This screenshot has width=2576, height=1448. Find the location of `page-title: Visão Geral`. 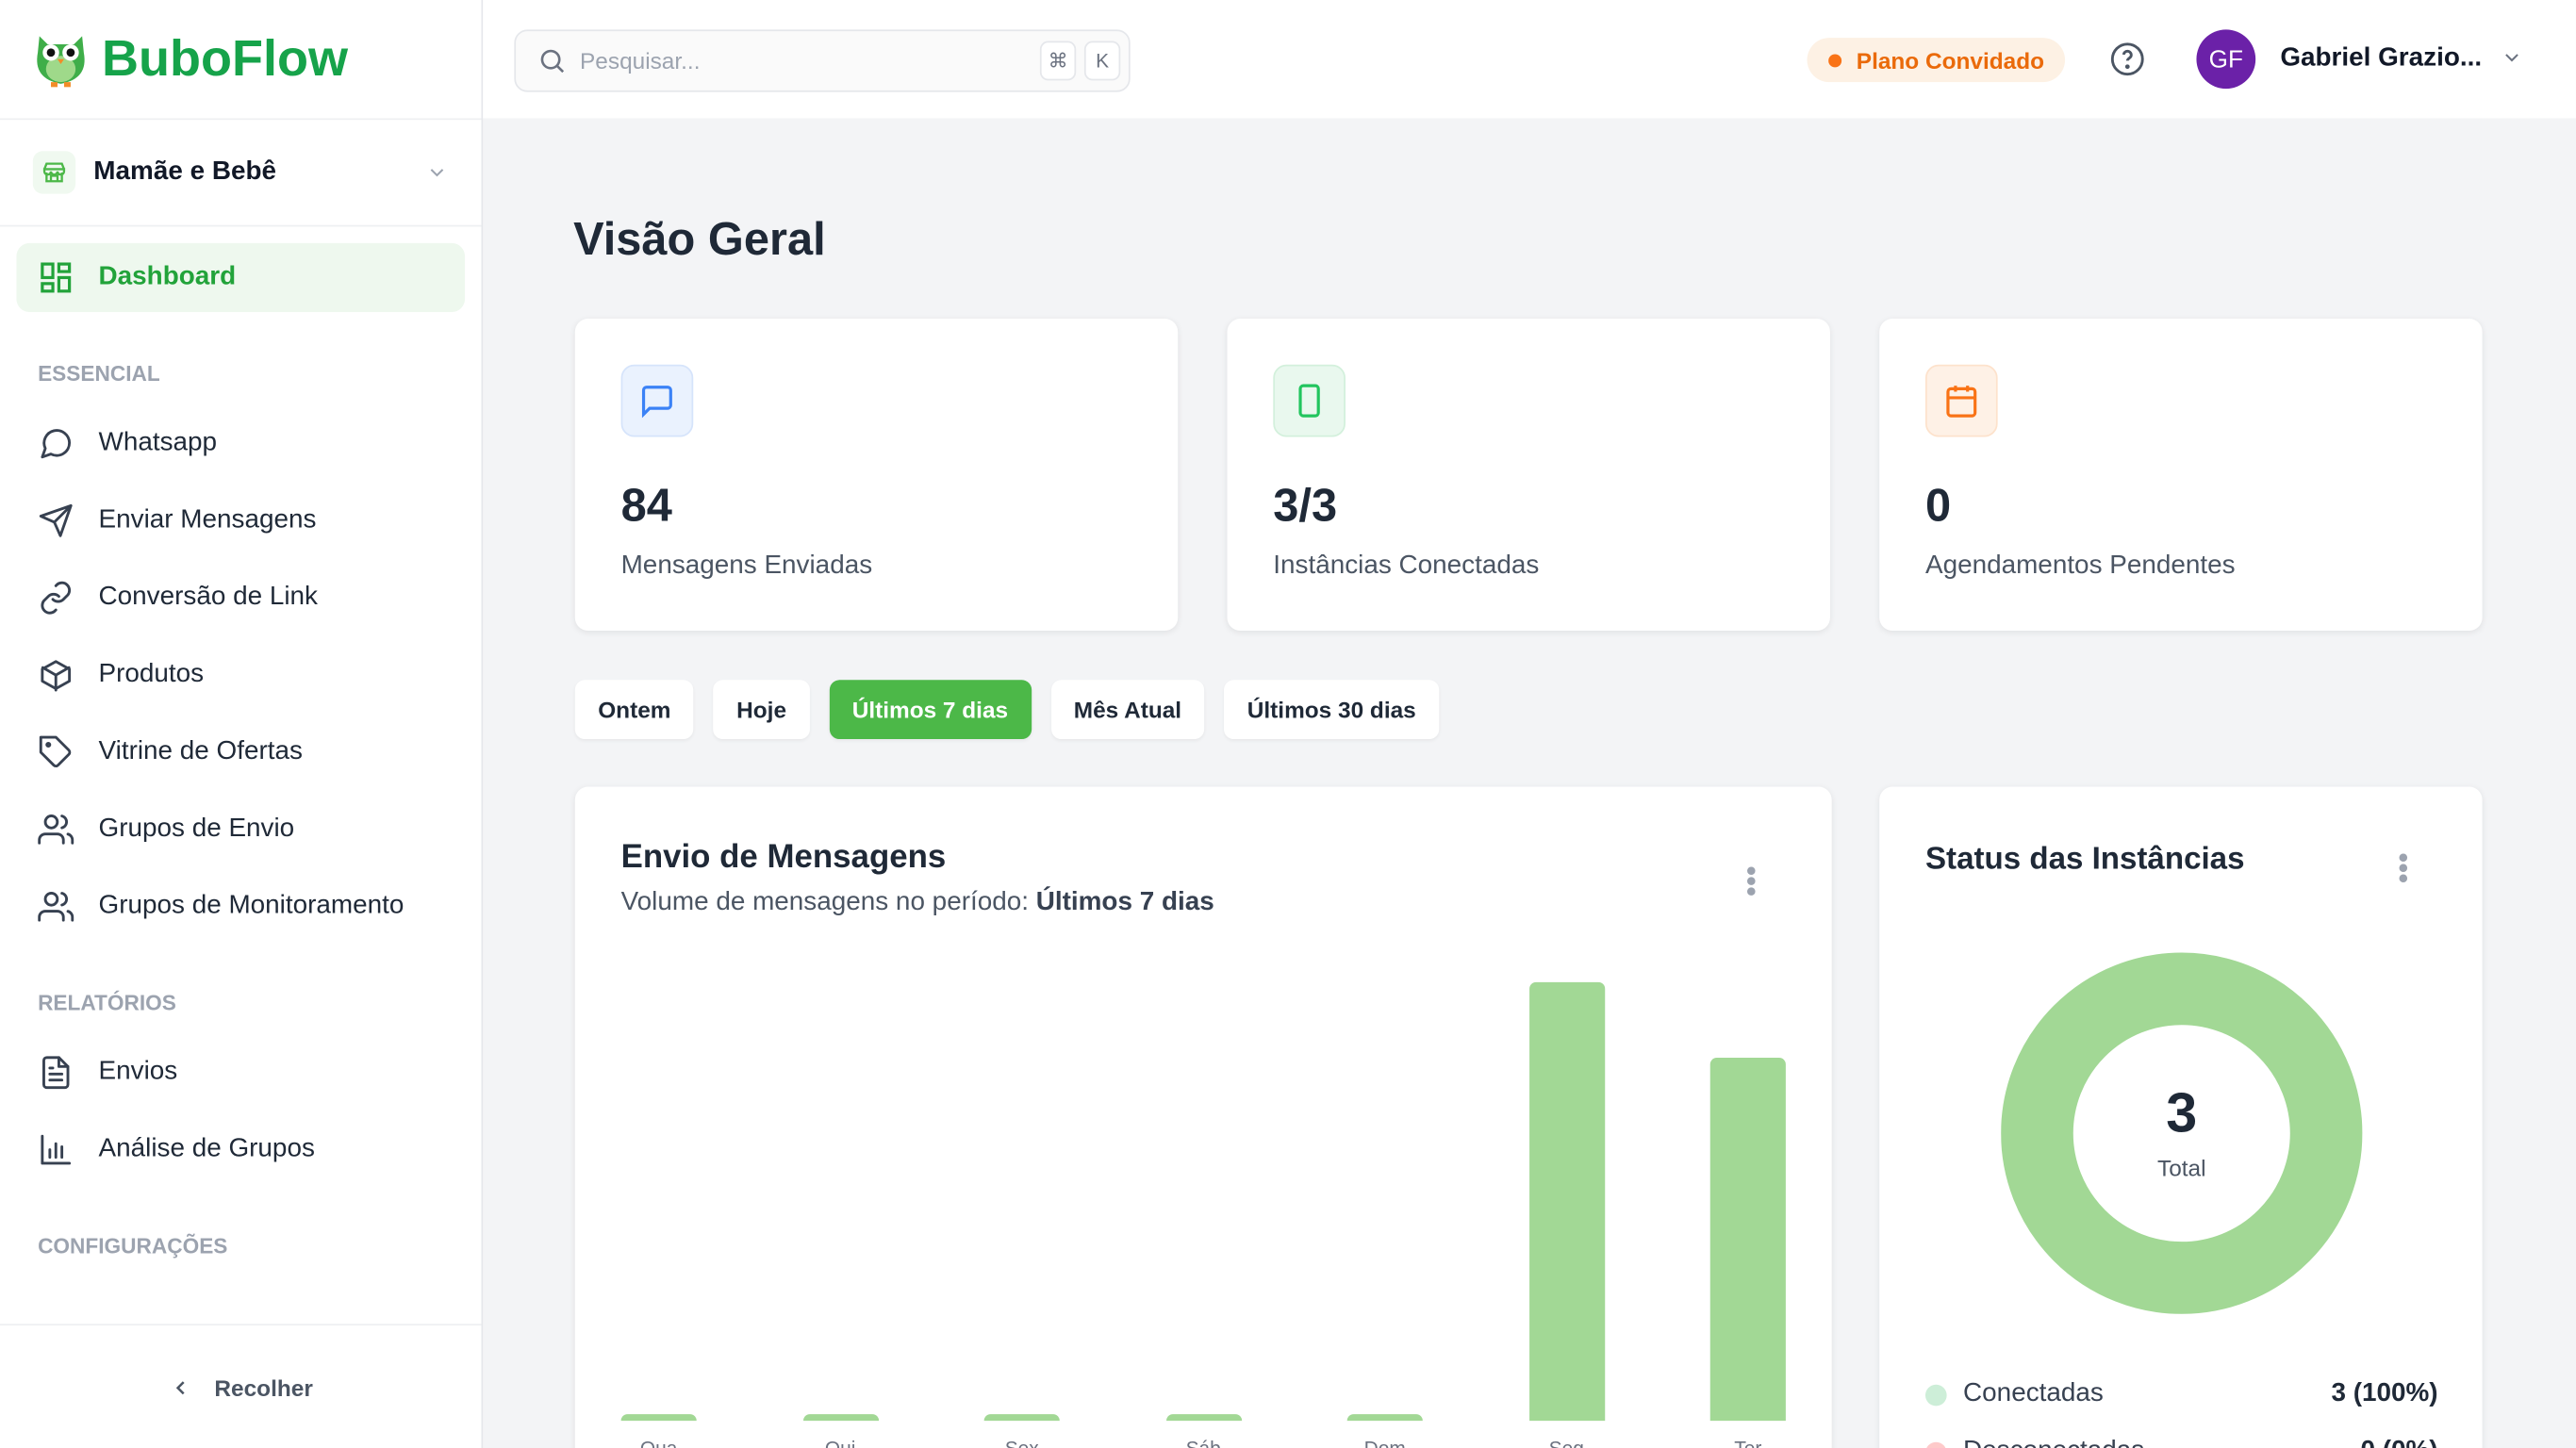

page-title: Visão Geral is located at coordinates (699, 239).